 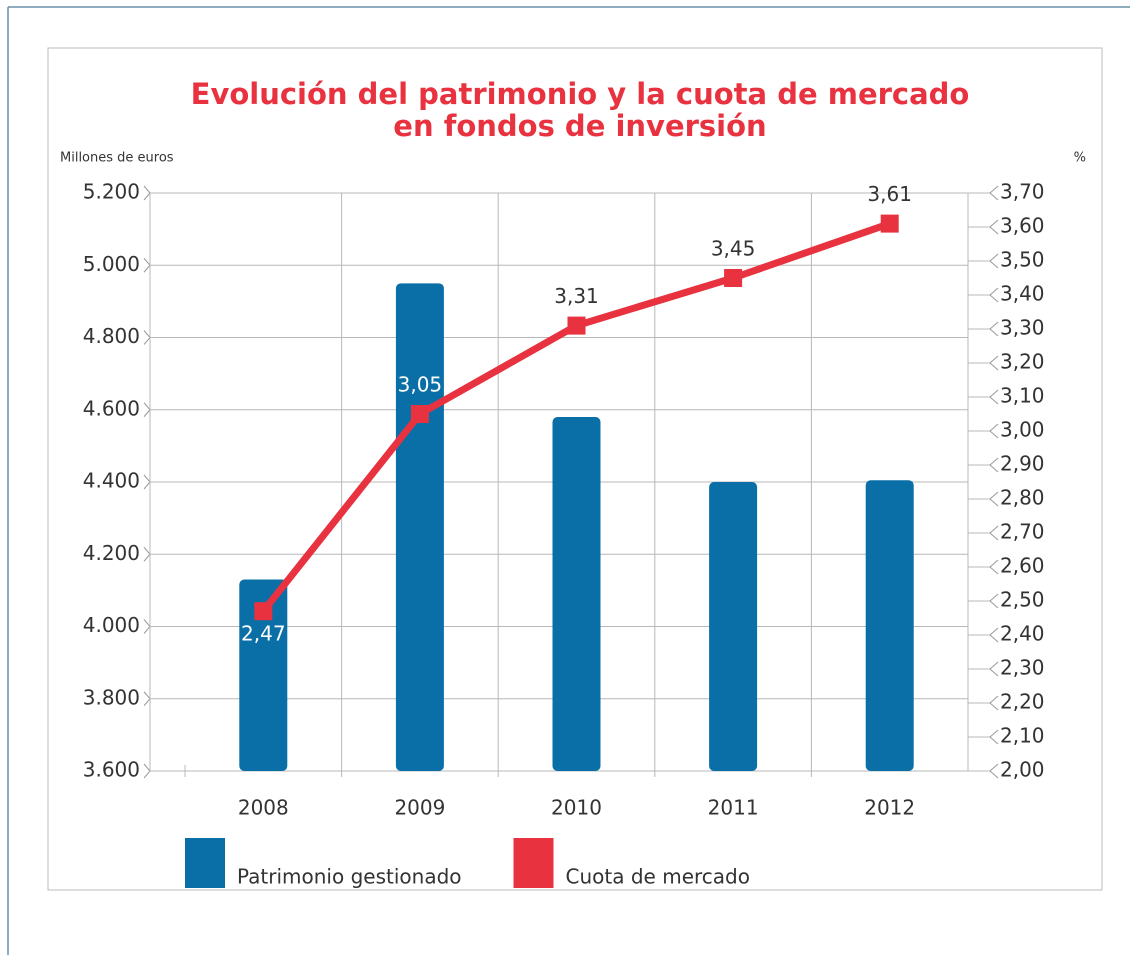 I want to click on x-tick-label: 2012, so click(x=889, y=808).